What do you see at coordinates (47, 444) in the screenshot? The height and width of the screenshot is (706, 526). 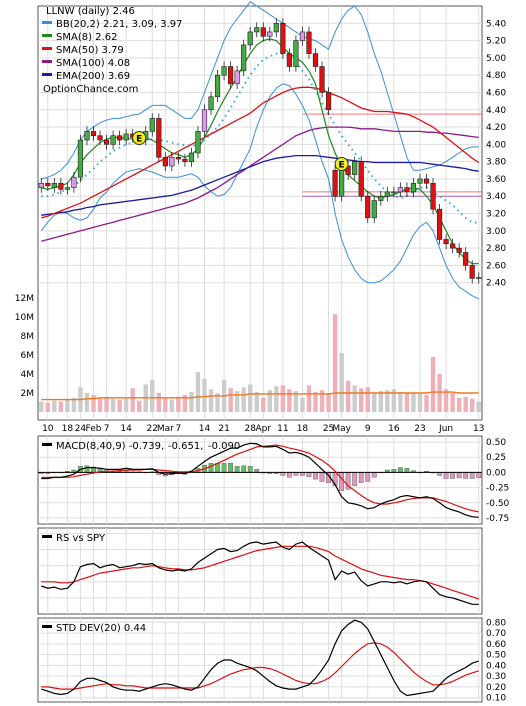 I see `macd-legend-swatch` at bounding box center [47, 444].